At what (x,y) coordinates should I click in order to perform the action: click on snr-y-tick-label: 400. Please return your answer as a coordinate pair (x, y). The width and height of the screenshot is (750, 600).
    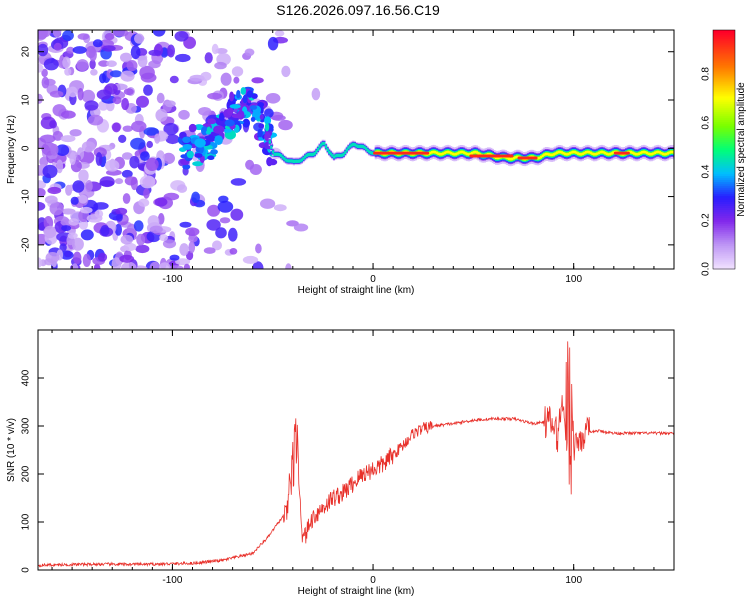
    Looking at the image, I should click on (26, 377).